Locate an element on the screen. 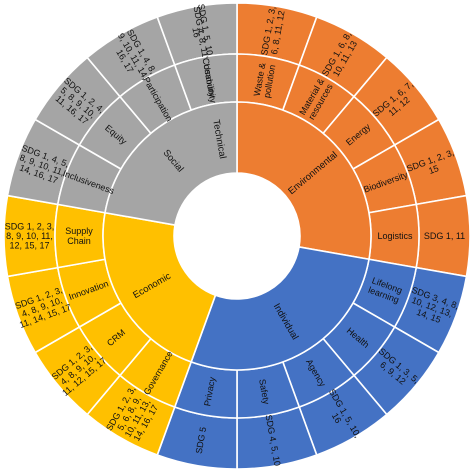 The width and height of the screenshot is (474, 472). subcategory-label-safety: Safety is located at coordinates (264, 391).